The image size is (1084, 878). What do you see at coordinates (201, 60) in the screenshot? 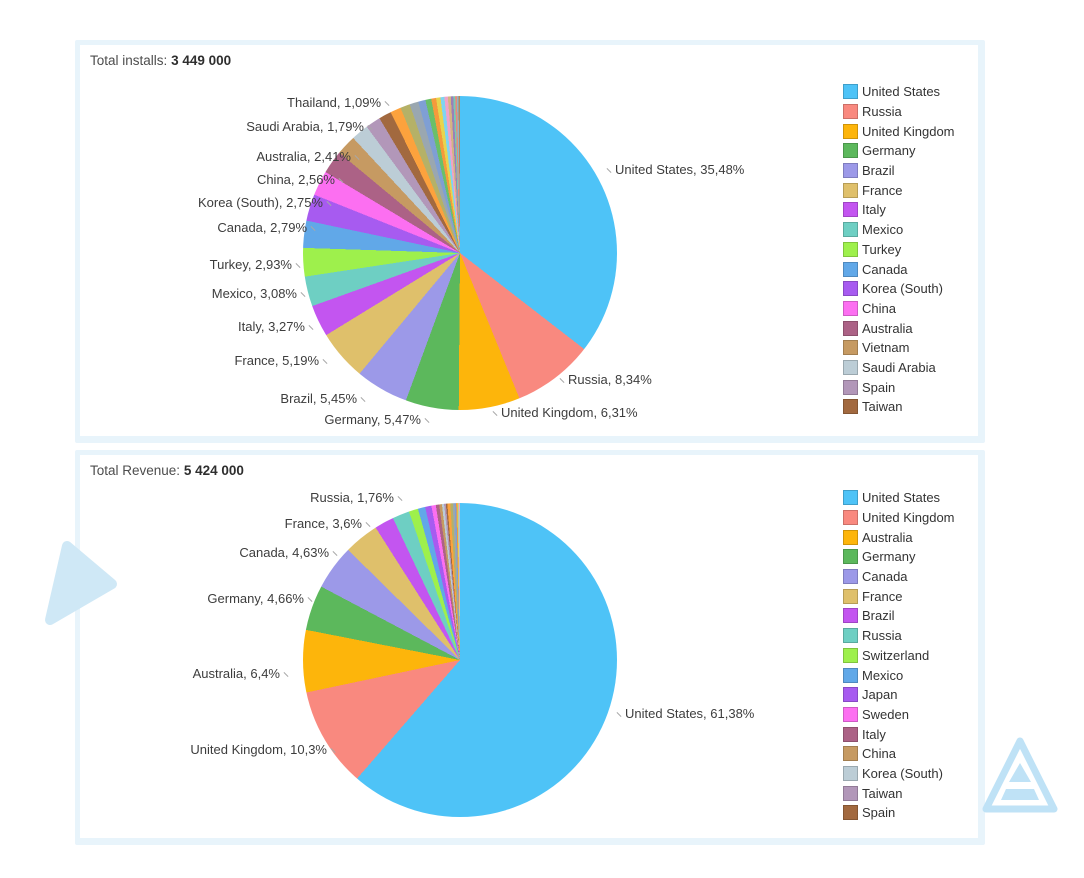
I see `installs-title-value: 3 449 000` at bounding box center [201, 60].